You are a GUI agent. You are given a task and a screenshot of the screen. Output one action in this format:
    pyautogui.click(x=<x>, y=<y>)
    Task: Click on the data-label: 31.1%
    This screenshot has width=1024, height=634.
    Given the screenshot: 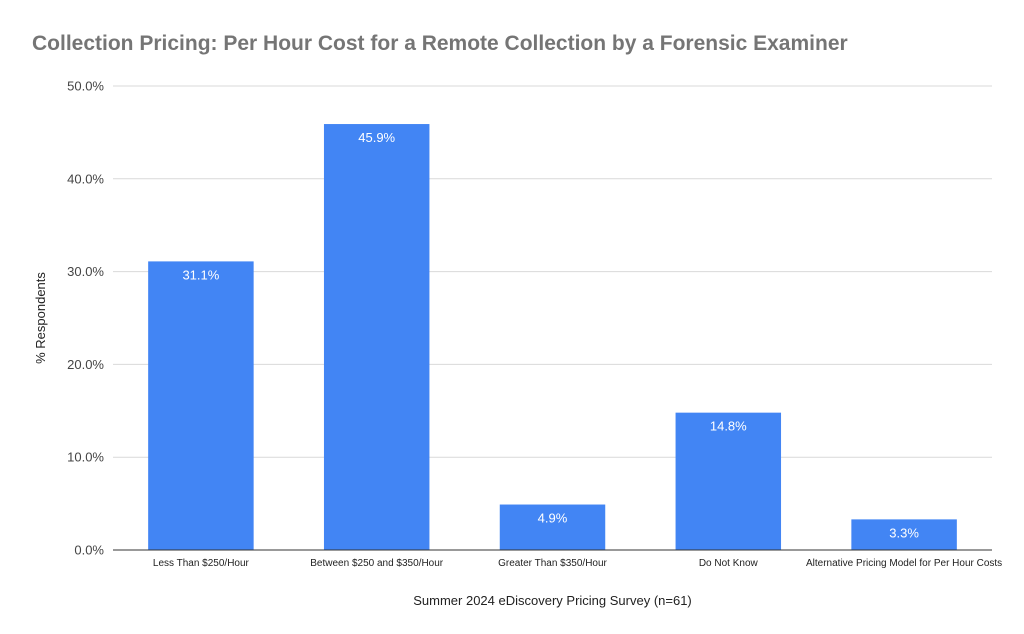 What is the action you would take?
    pyautogui.click(x=200, y=274)
    